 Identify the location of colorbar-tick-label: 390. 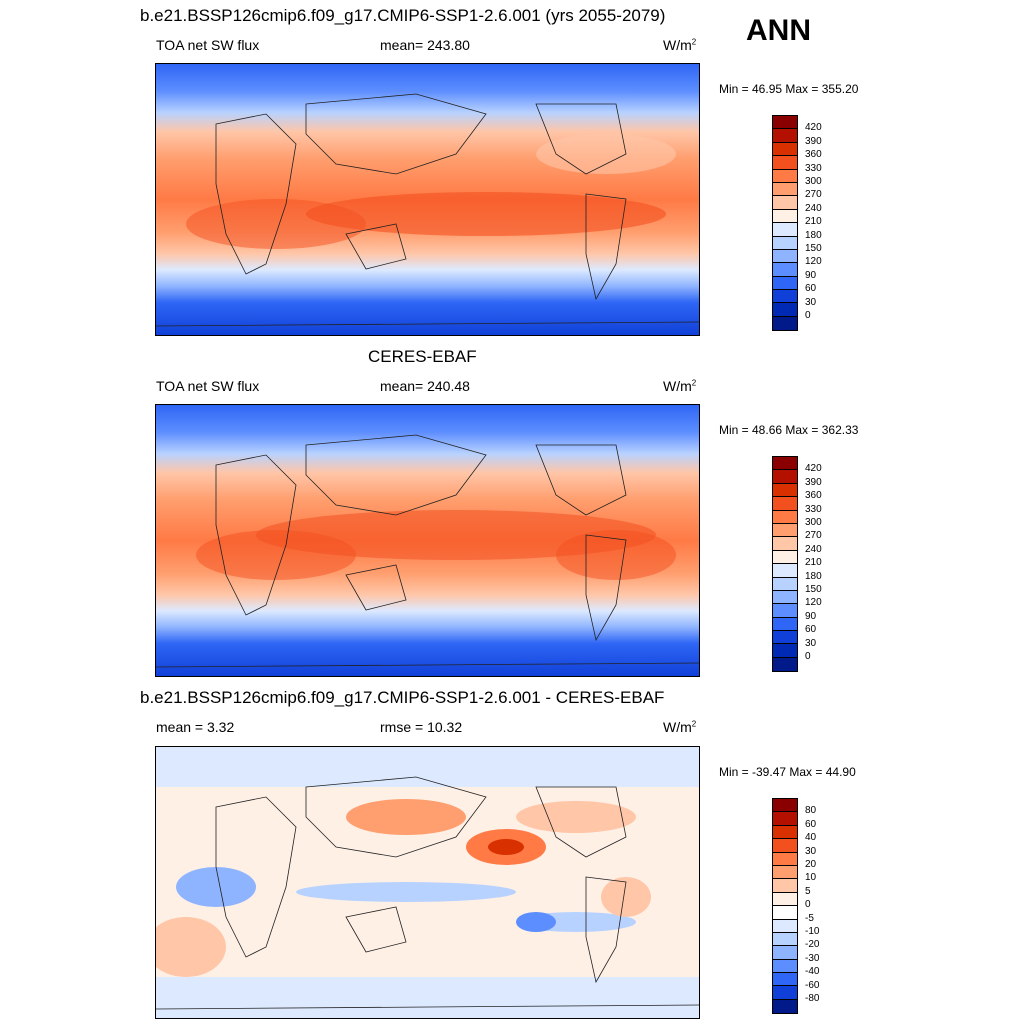
(813, 482).